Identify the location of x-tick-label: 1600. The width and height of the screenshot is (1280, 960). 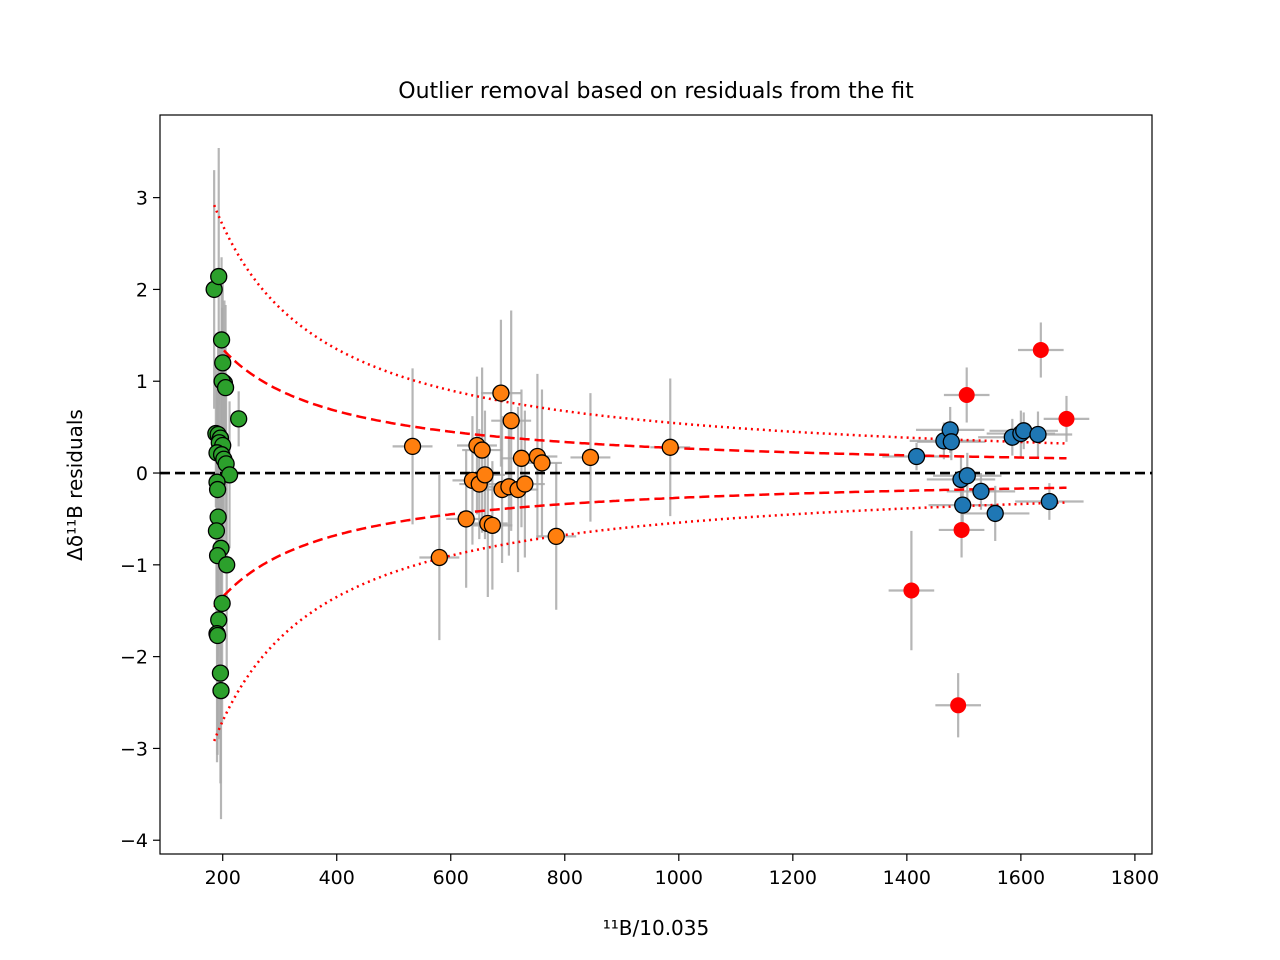
(1021, 878).